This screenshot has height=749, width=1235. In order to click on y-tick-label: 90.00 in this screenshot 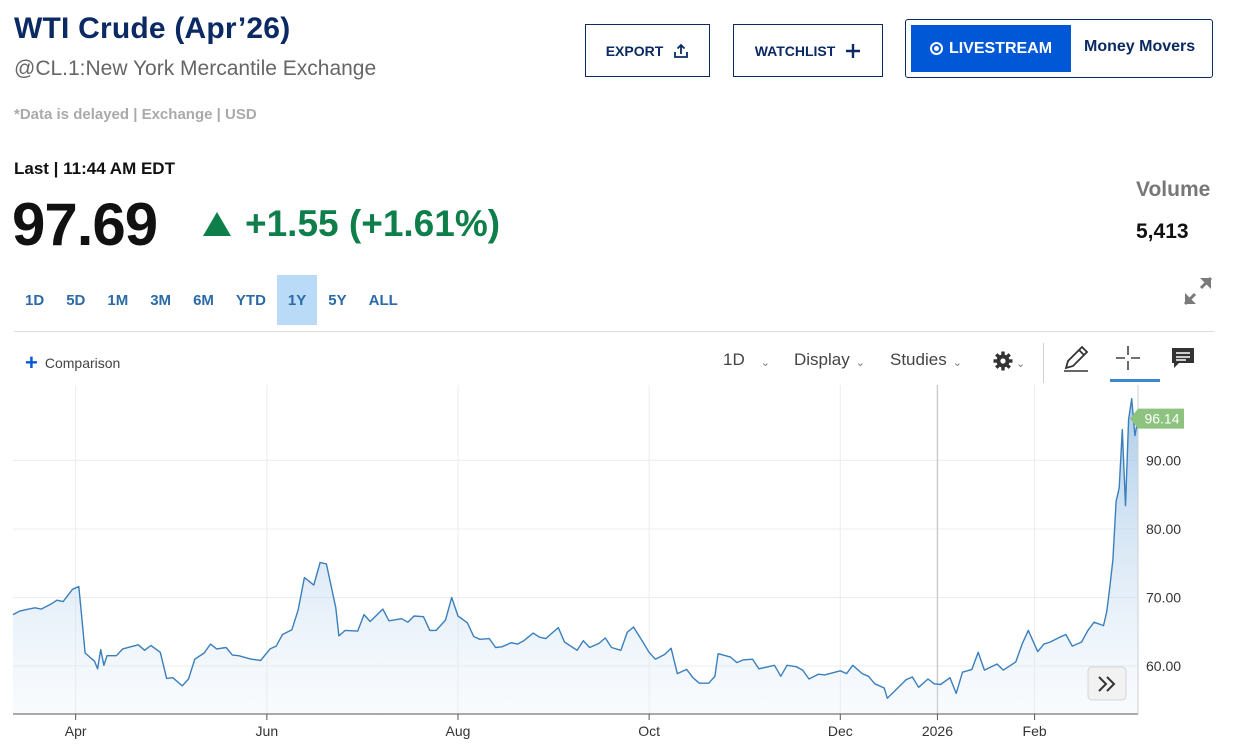, I will do `click(1163, 460)`.